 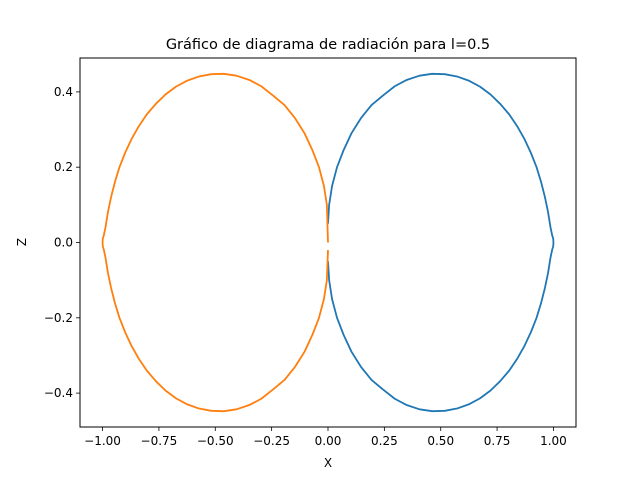 I want to click on x-tick-label: 1.00, so click(x=553, y=441).